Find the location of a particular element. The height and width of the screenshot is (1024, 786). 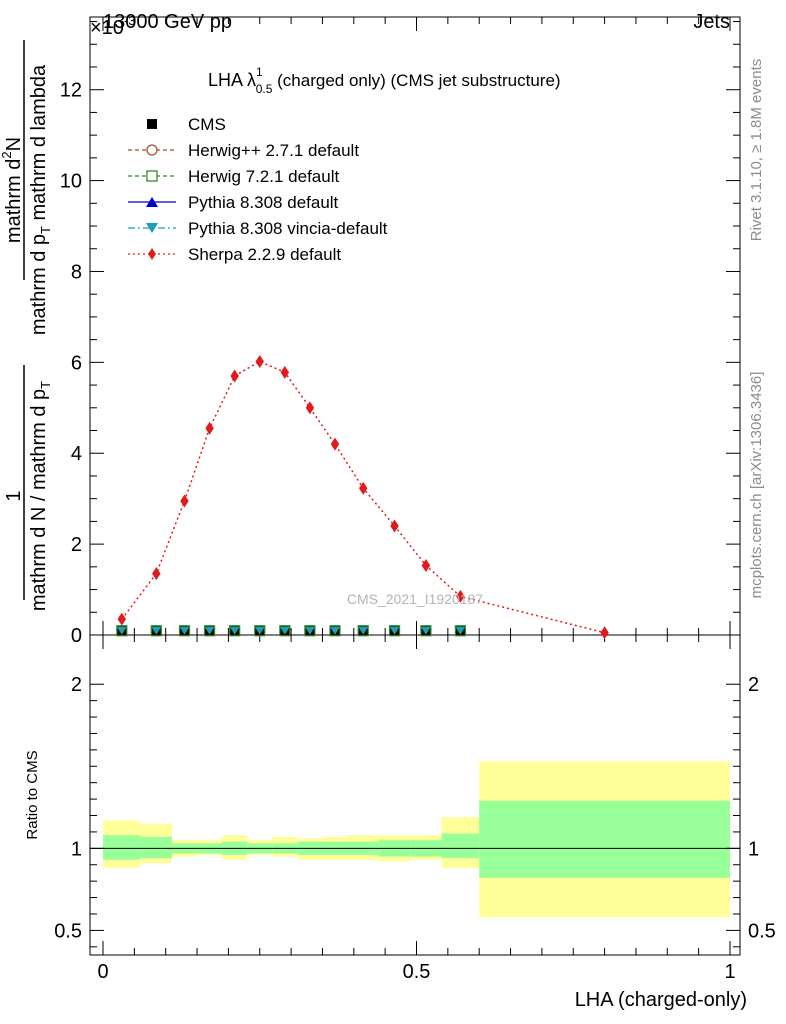

legend-marker-vincia is located at coordinates (152, 228).